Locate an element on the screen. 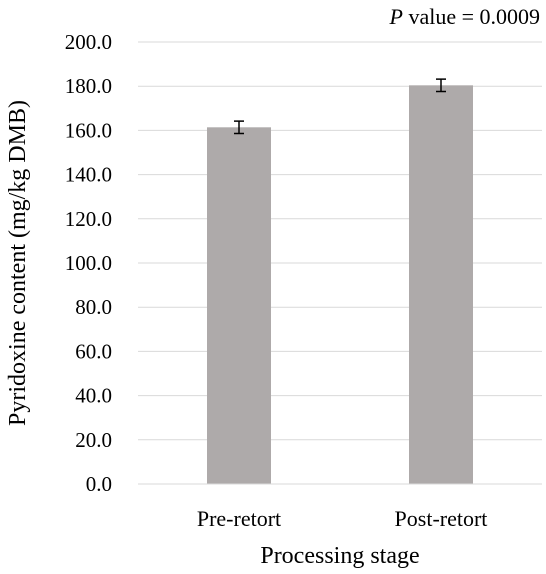  y-tick-label: 100.0 is located at coordinates (88, 263).